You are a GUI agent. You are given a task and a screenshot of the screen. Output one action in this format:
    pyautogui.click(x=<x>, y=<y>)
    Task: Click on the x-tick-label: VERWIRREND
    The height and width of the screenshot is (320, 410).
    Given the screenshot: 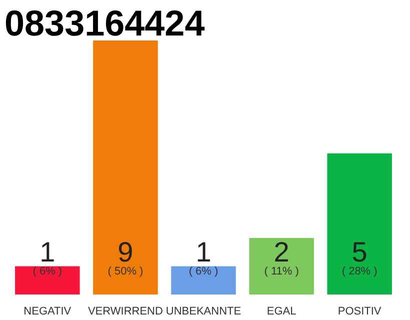 What is the action you would take?
    pyautogui.click(x=125, y=312)
    